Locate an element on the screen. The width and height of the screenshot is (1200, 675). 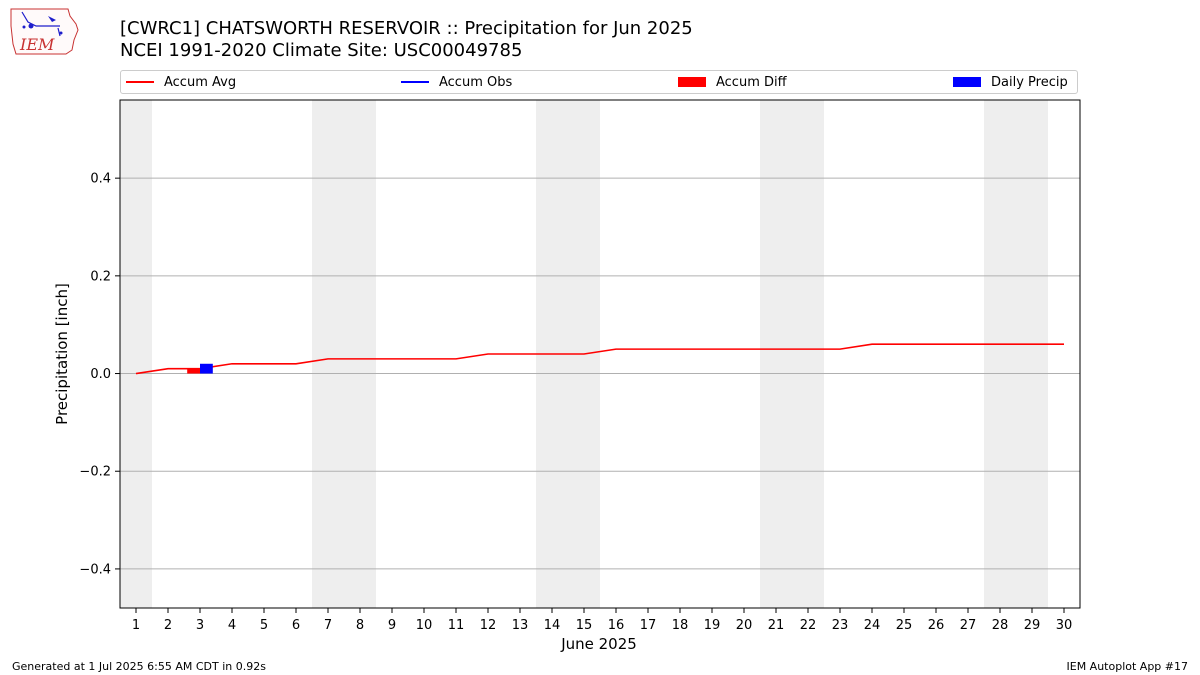
x-tick-label: 12 is located at coordinates (488, 625).